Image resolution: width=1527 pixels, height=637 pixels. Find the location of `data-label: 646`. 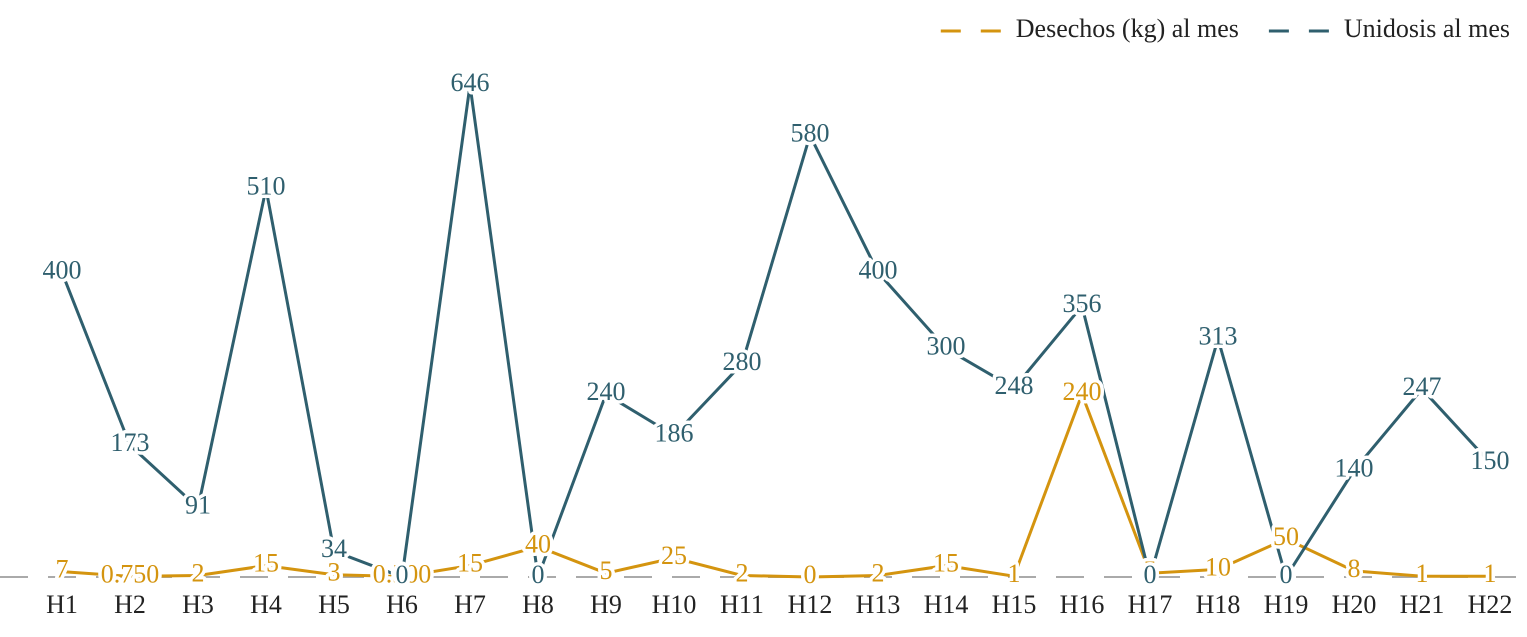

data-label: 646 is located at coordinates (470, 82).